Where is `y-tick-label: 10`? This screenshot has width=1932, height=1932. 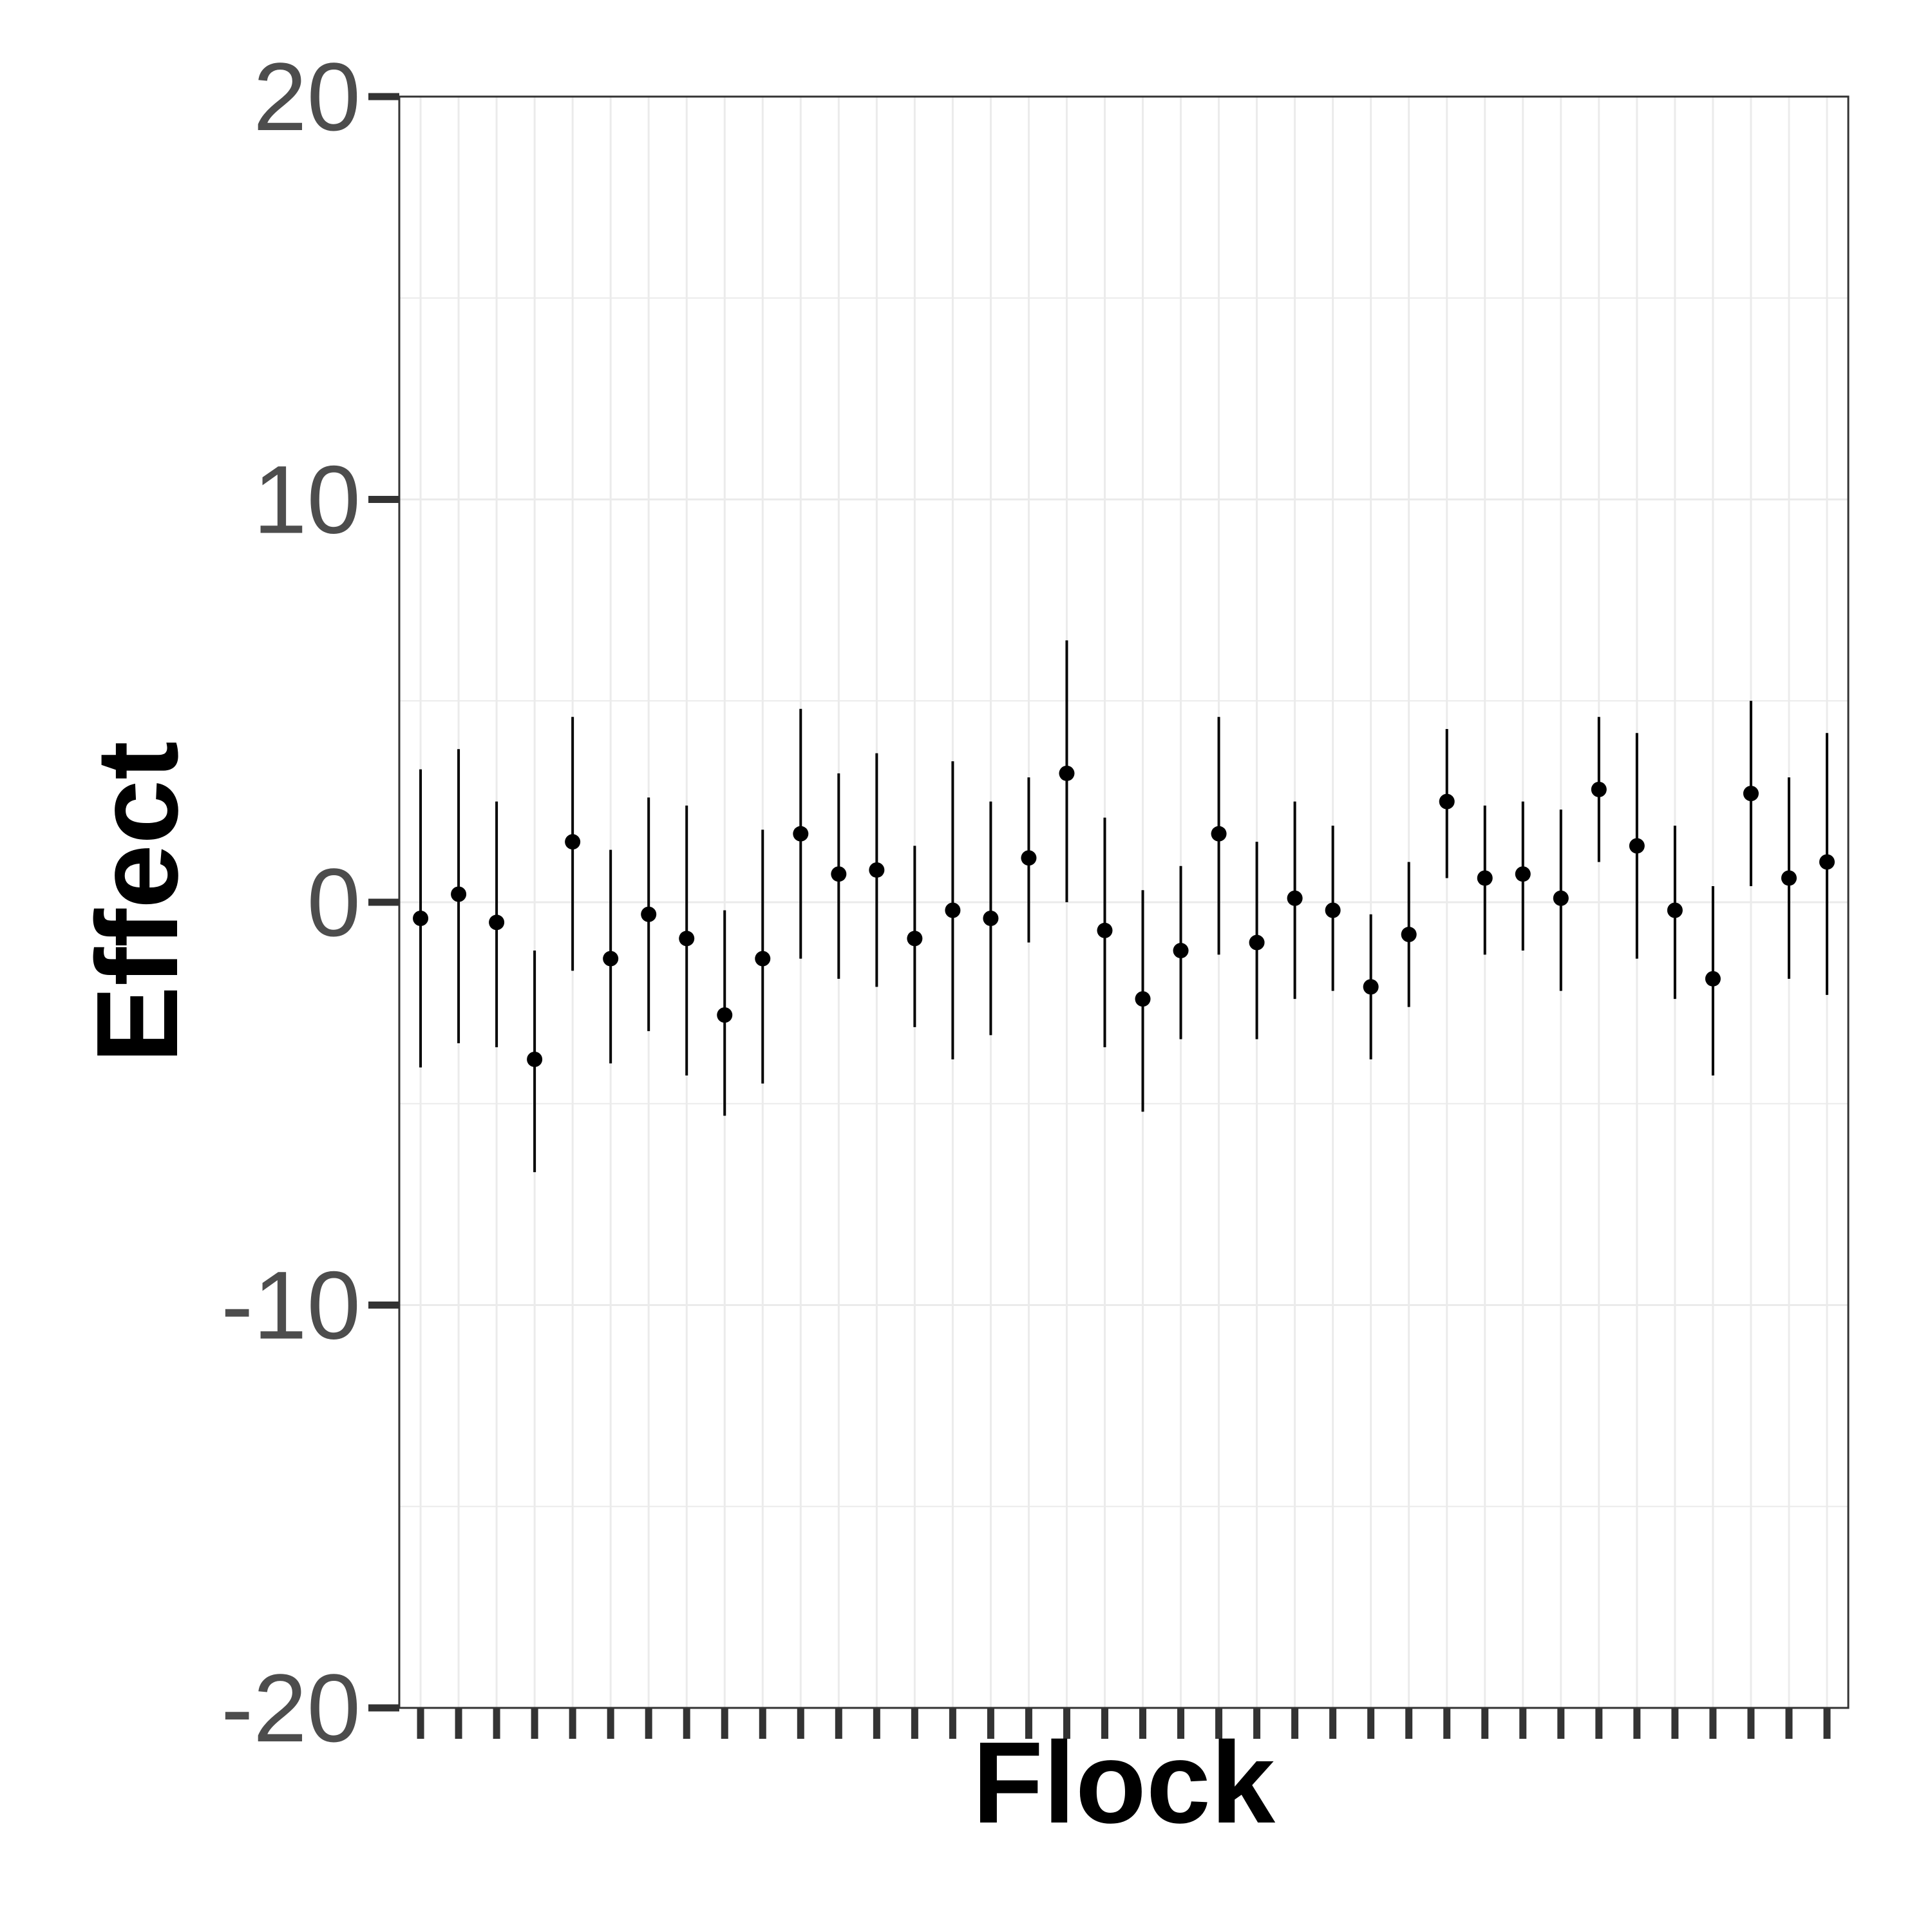 y-tick-label: 10 is located at coordinates (307, 500).